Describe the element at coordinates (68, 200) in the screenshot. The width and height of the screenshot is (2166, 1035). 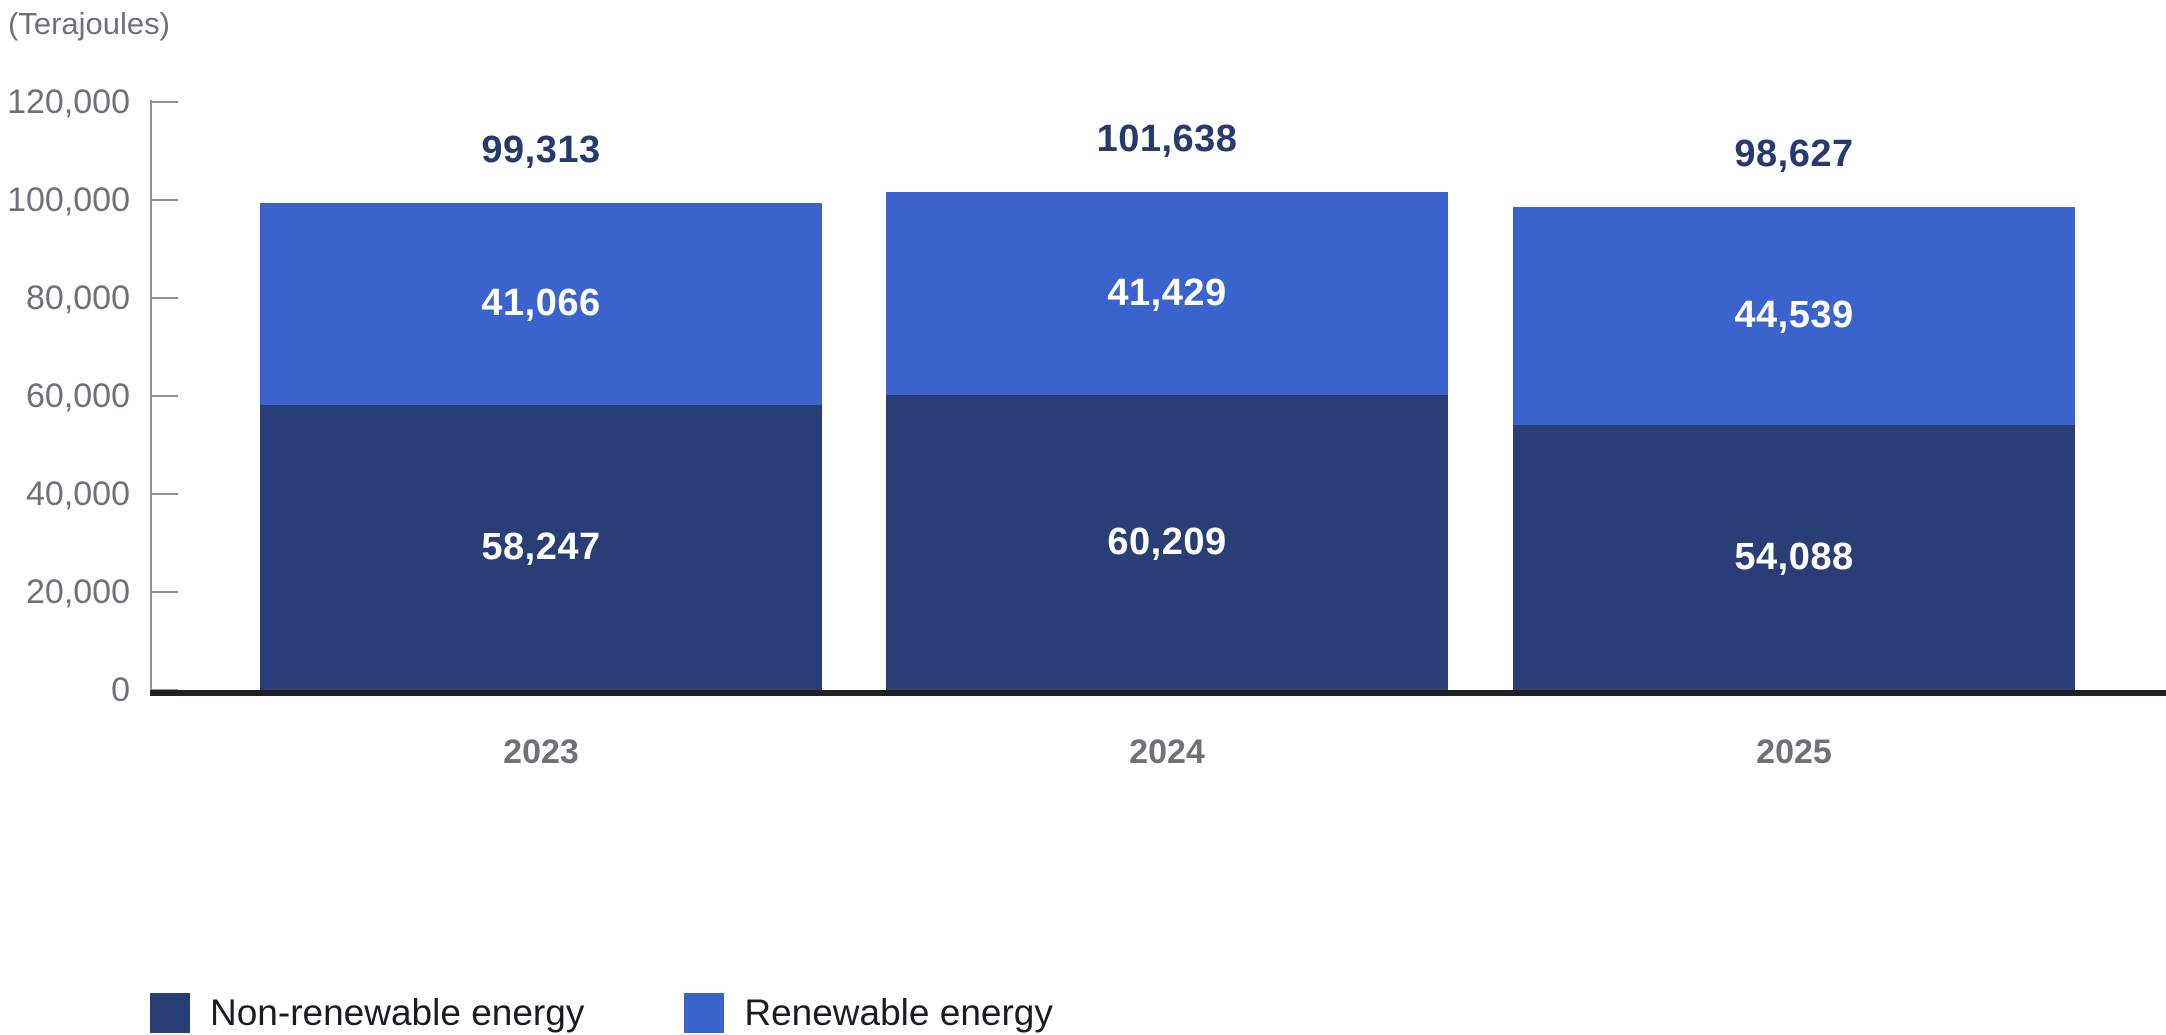
I see `y-tick-label: 100,000` at that location.